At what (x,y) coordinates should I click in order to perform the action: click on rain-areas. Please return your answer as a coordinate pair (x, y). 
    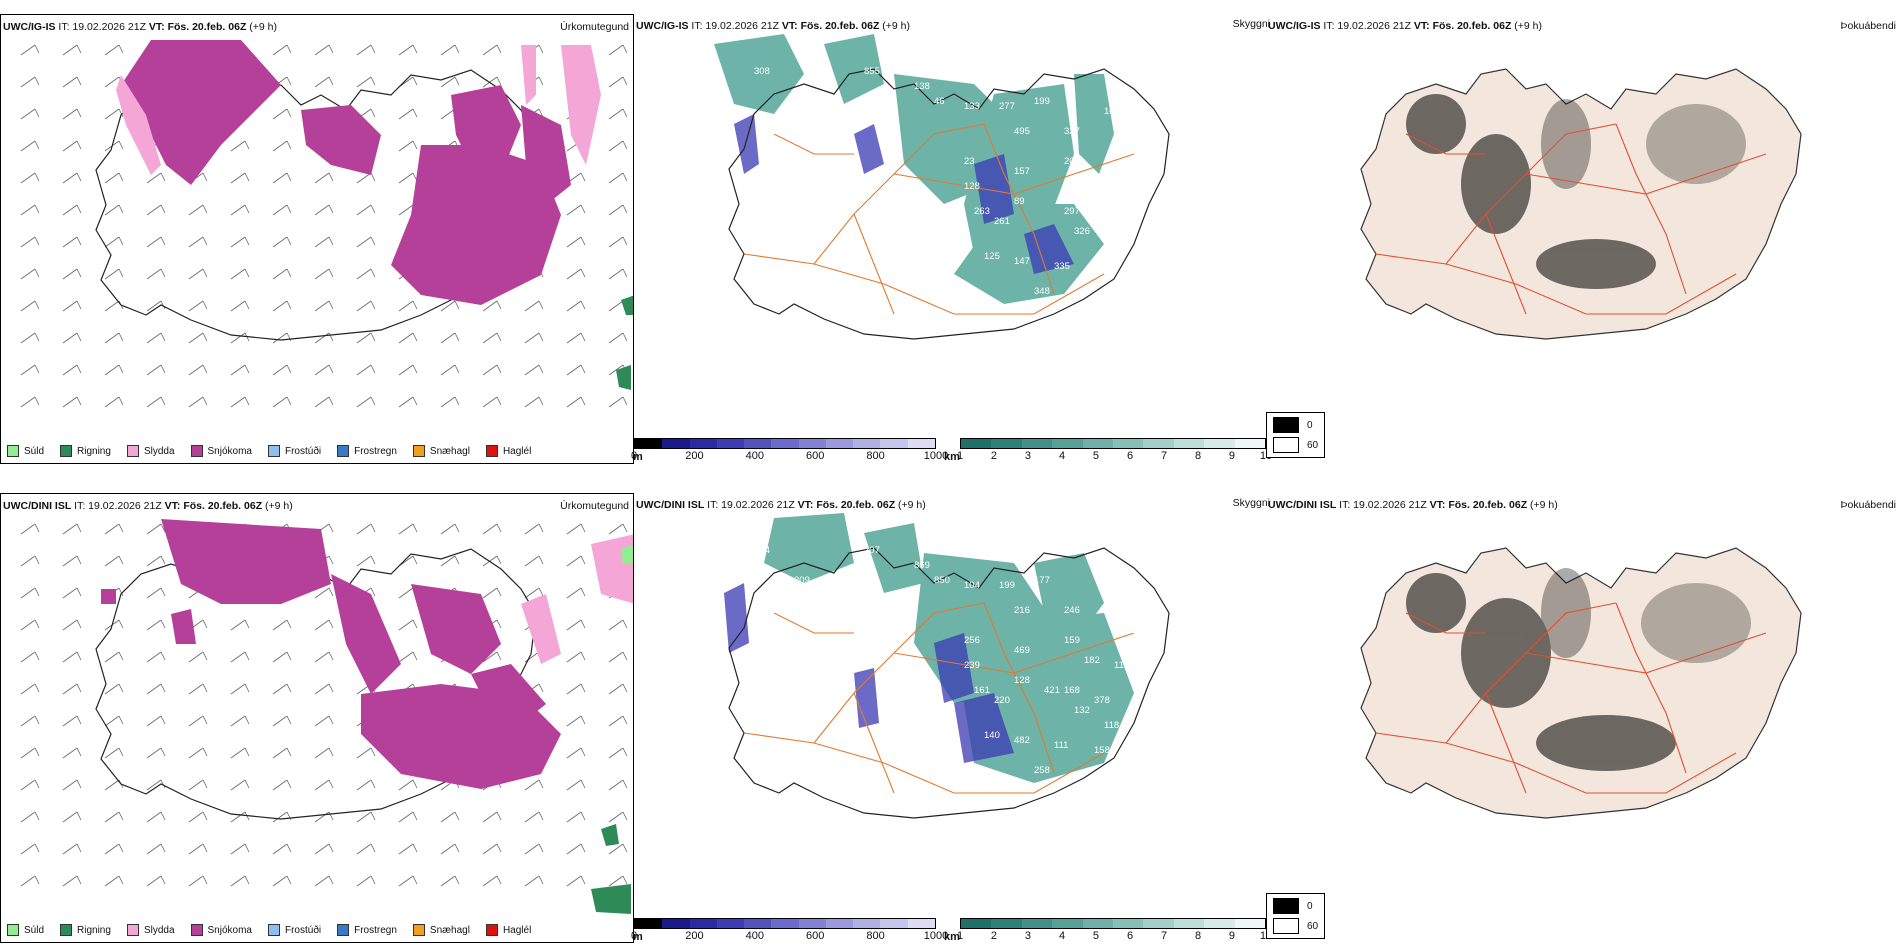
    Looking at the image, I should click on (624, 342).